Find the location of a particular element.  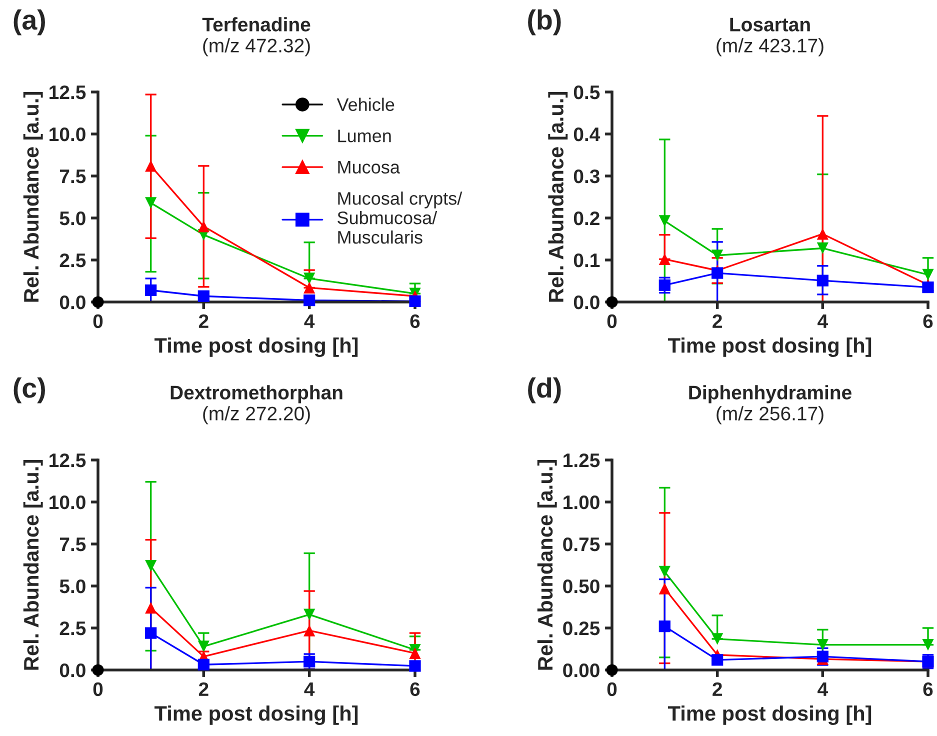

legend-label: Mucosal crypts/ Submucosa/ Muscularis is located at coordinates (400, 218).